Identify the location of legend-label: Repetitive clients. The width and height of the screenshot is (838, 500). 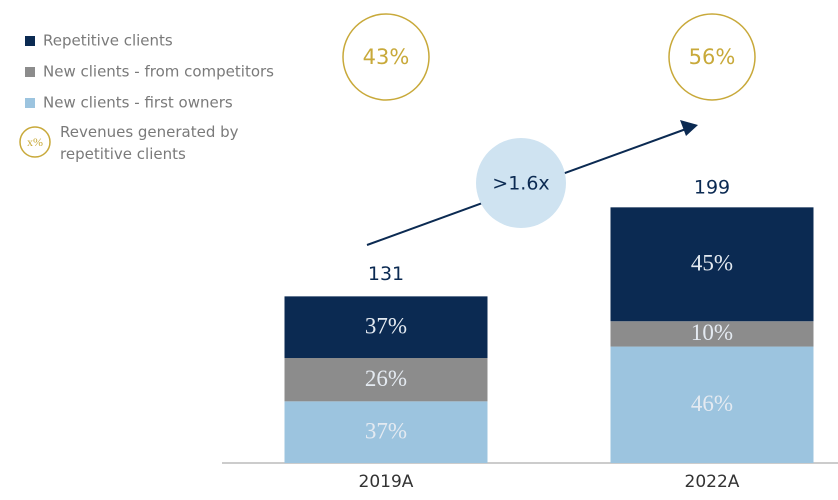
(108, 41).